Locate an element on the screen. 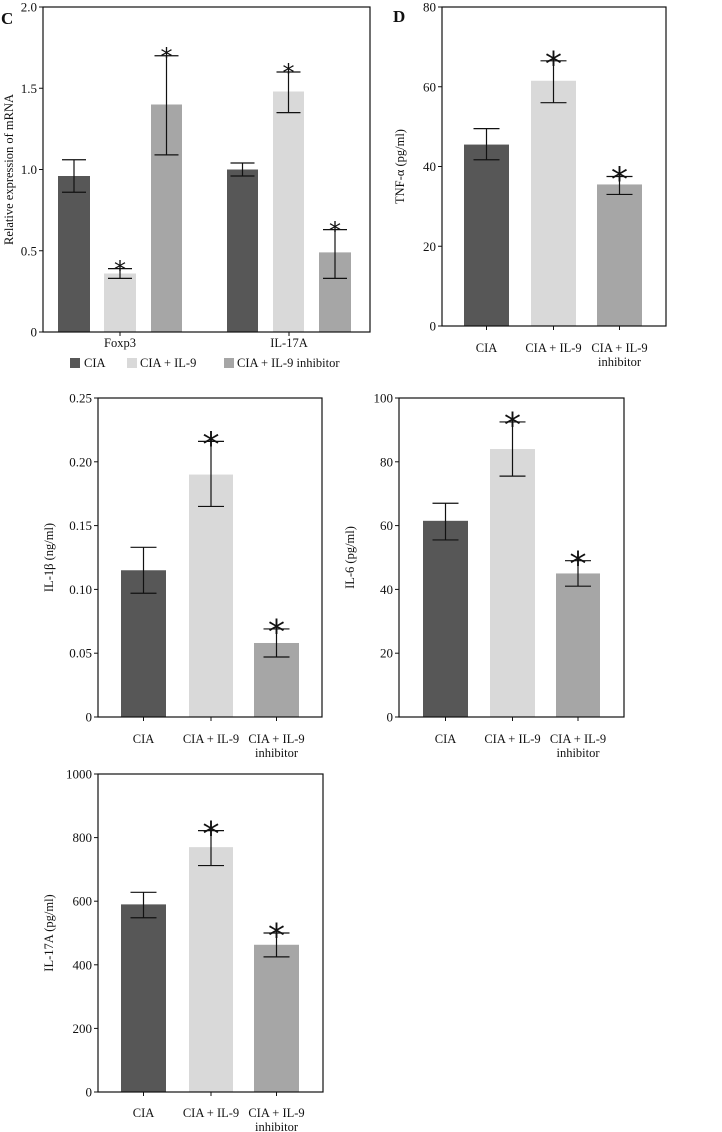 The width and height of the screenshot is (722, 1132). y-tick-label: 0.15 is located at coordinates (80, 525).